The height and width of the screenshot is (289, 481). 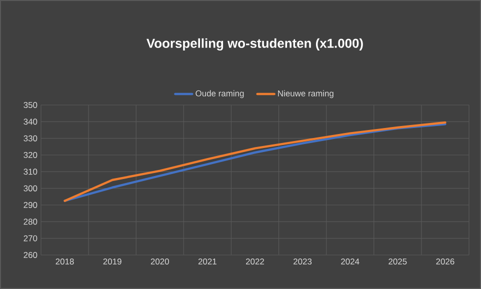 What do you see at coordinates (31, 221) in the screenshot?
I see `y-tick-label: 280` at bounding box center [31, 221].